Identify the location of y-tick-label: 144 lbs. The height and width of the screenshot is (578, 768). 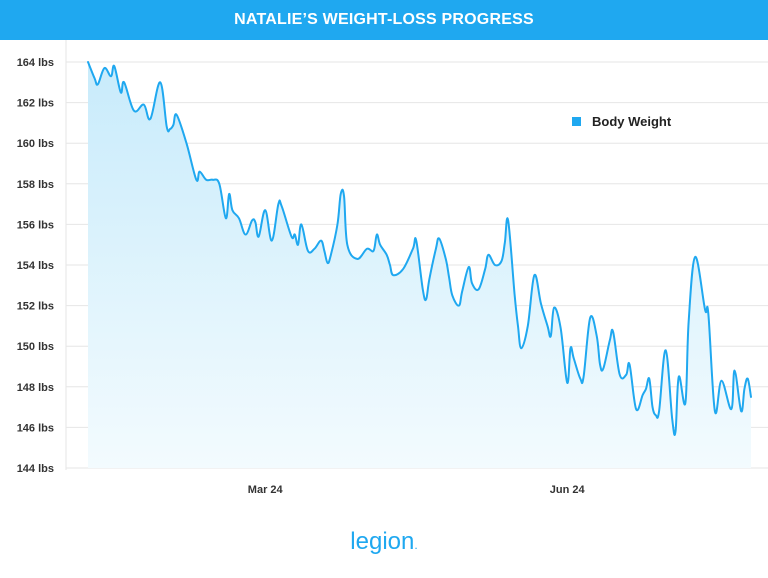
(35, 469).